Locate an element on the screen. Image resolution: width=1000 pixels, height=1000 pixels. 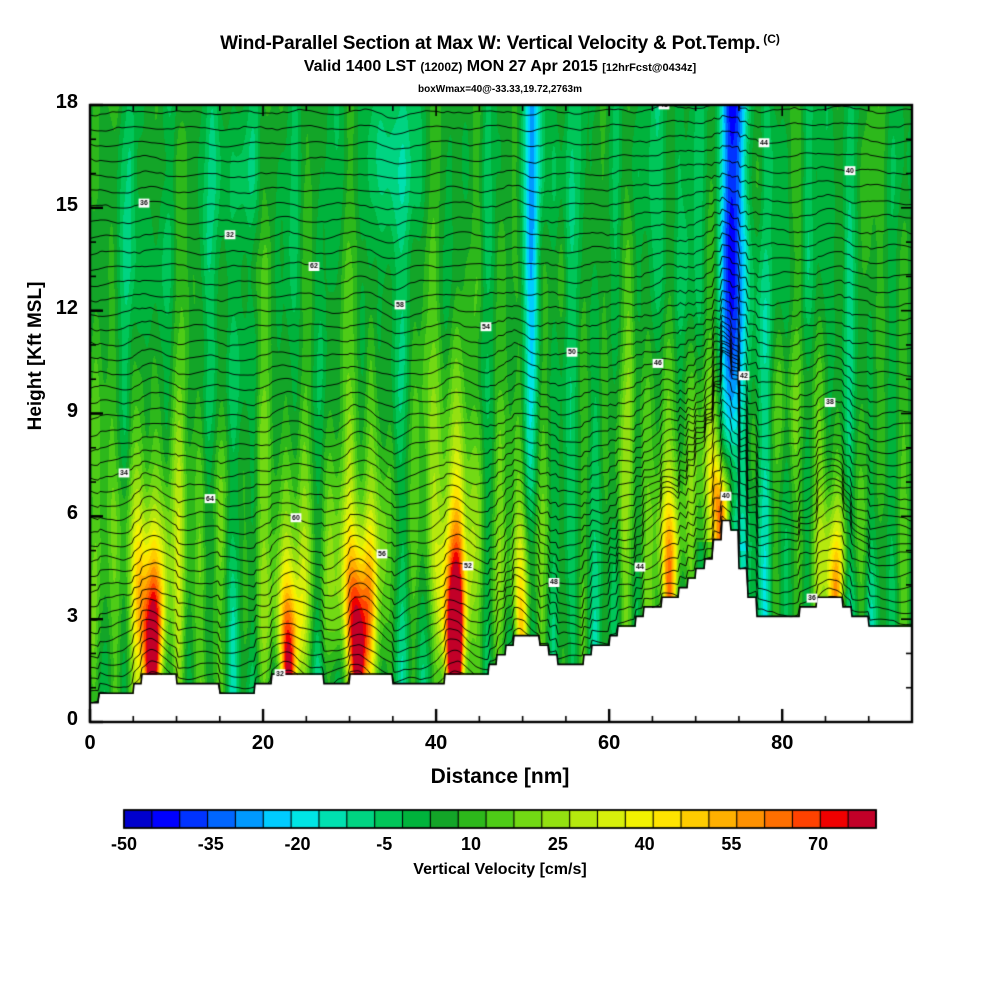
y-tick-label: 6 is located at coordinates (72, 513).